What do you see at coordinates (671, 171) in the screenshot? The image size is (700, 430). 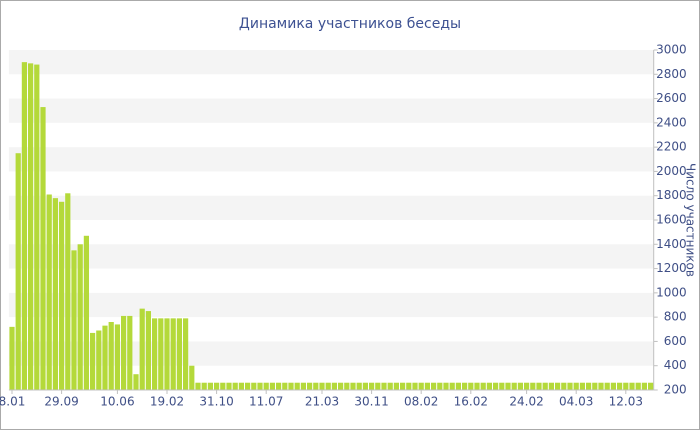 I see `y-tick-label: 2000` at bounding box center [671, 171].